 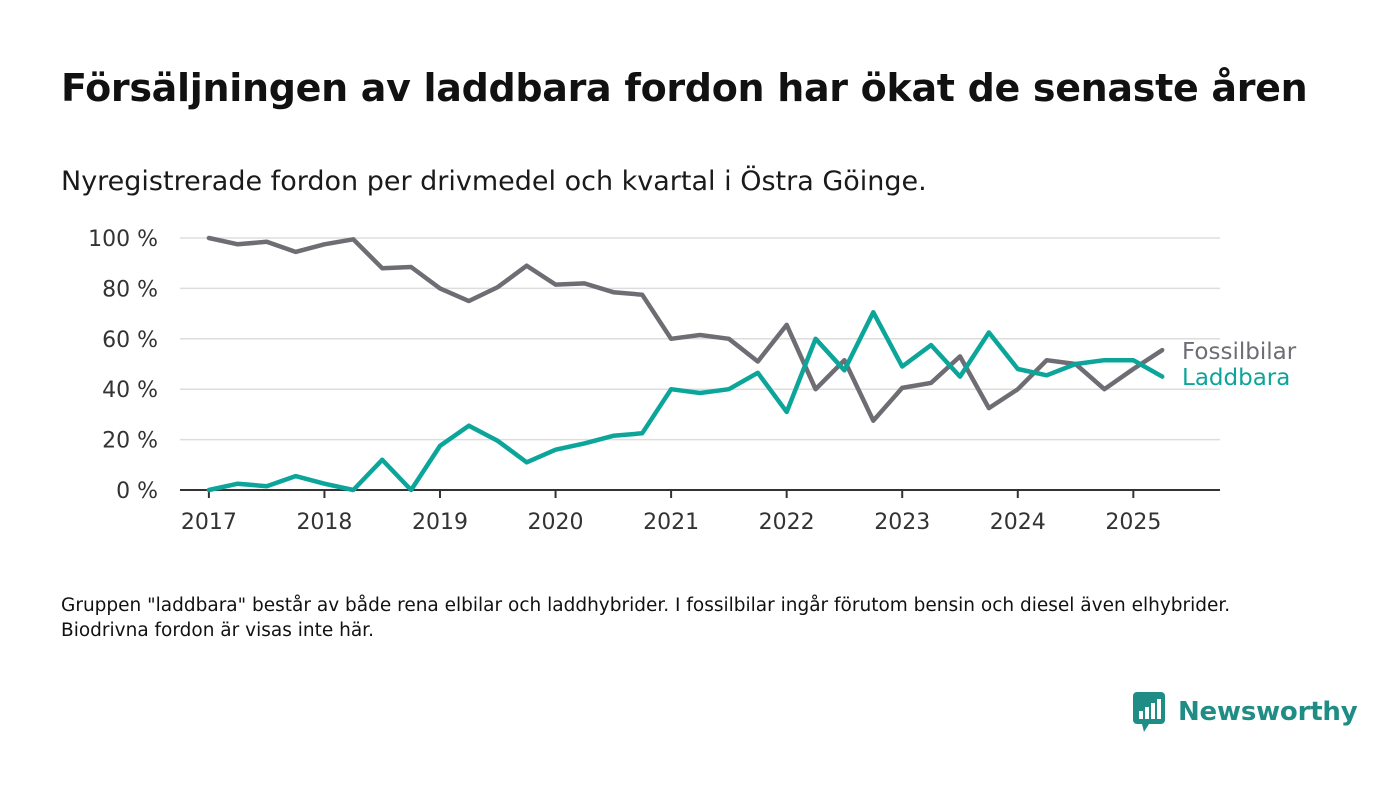 What do you see at coordinates (440, 522) in the screenshot?
I see `x-tick-label: 2019` at bounding box center [440, 522].